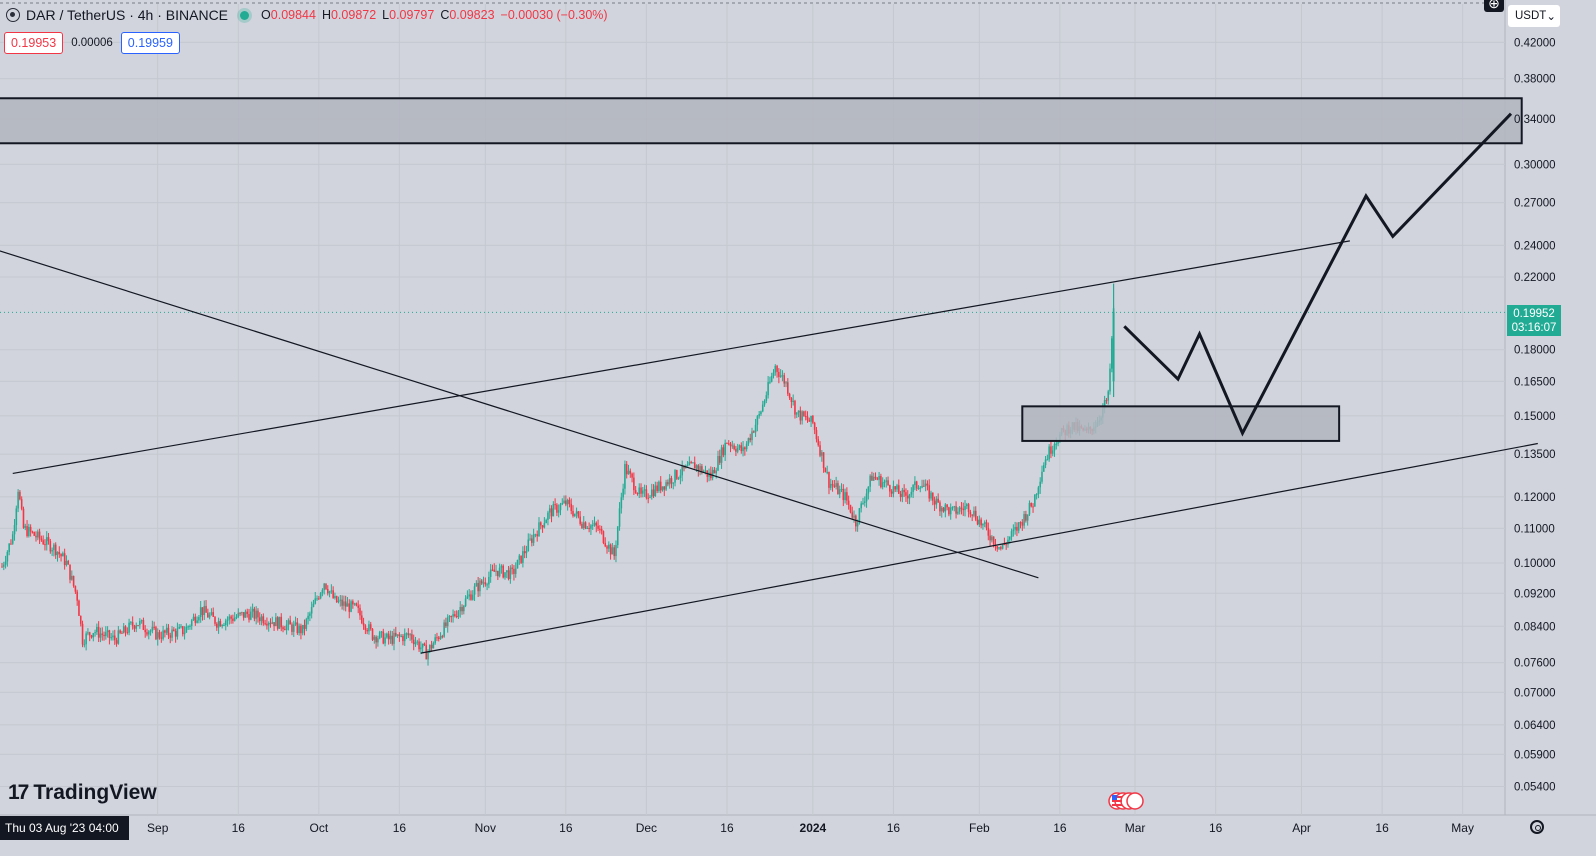 The height and width of the screenshot is (856, 1596). What do you see at coordinates (150, 43) in the screenshot?
I see `buy-button: 0.19959` at bounding box center [150, 43].